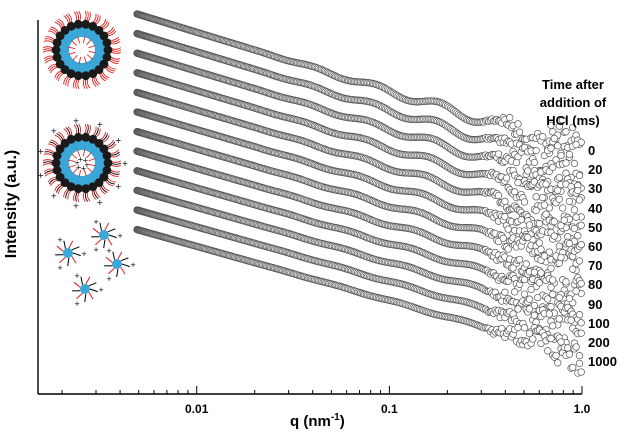 Image resolution: width=636 pixels, height=437 pixels. What do you see at coordinates (95, 263) in the screenshot?
I see `micelles-inset: ++++++++++++` at bounding box center [95, 263].